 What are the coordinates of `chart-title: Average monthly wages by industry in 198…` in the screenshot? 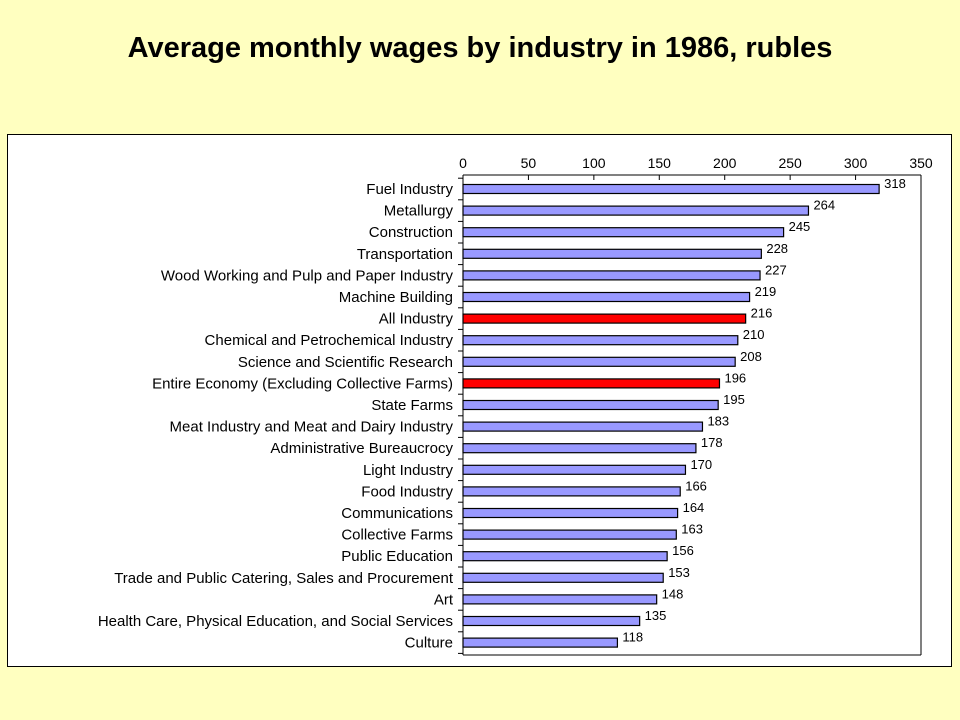 It's located at (480, 48).